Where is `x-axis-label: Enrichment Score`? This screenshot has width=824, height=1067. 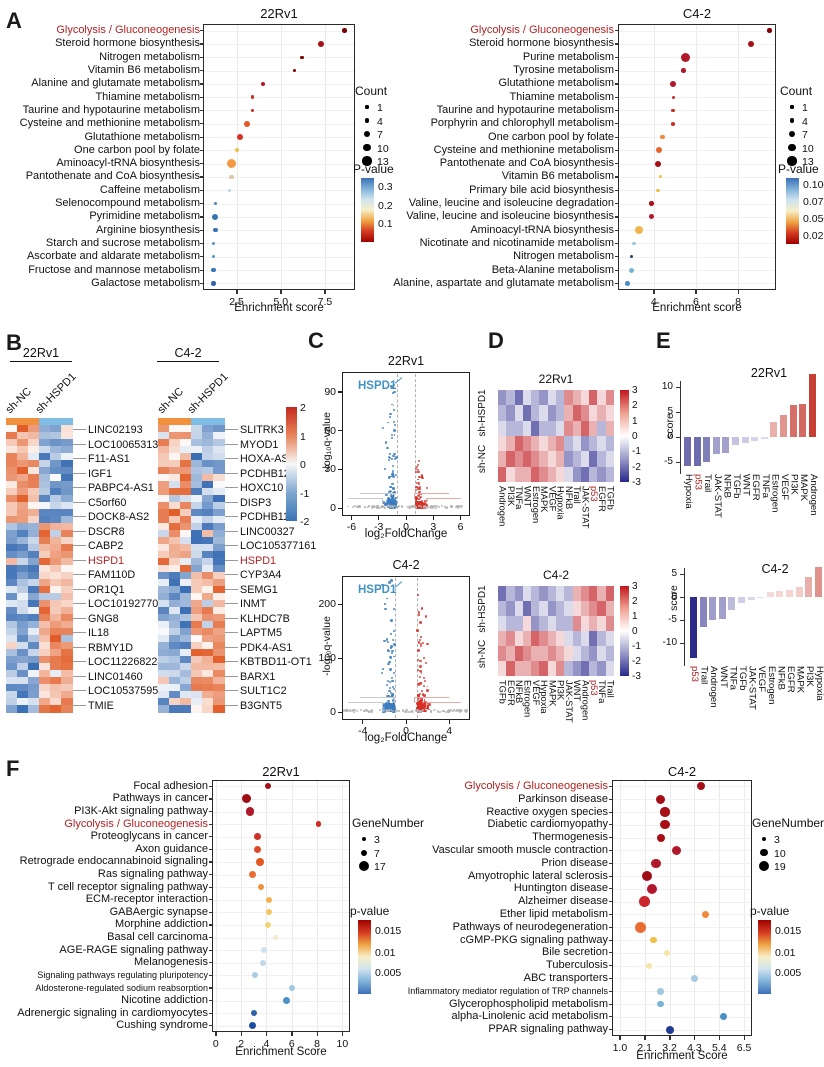 x-axis-label: Enrichment Score is located at coordinates (682, 1056).